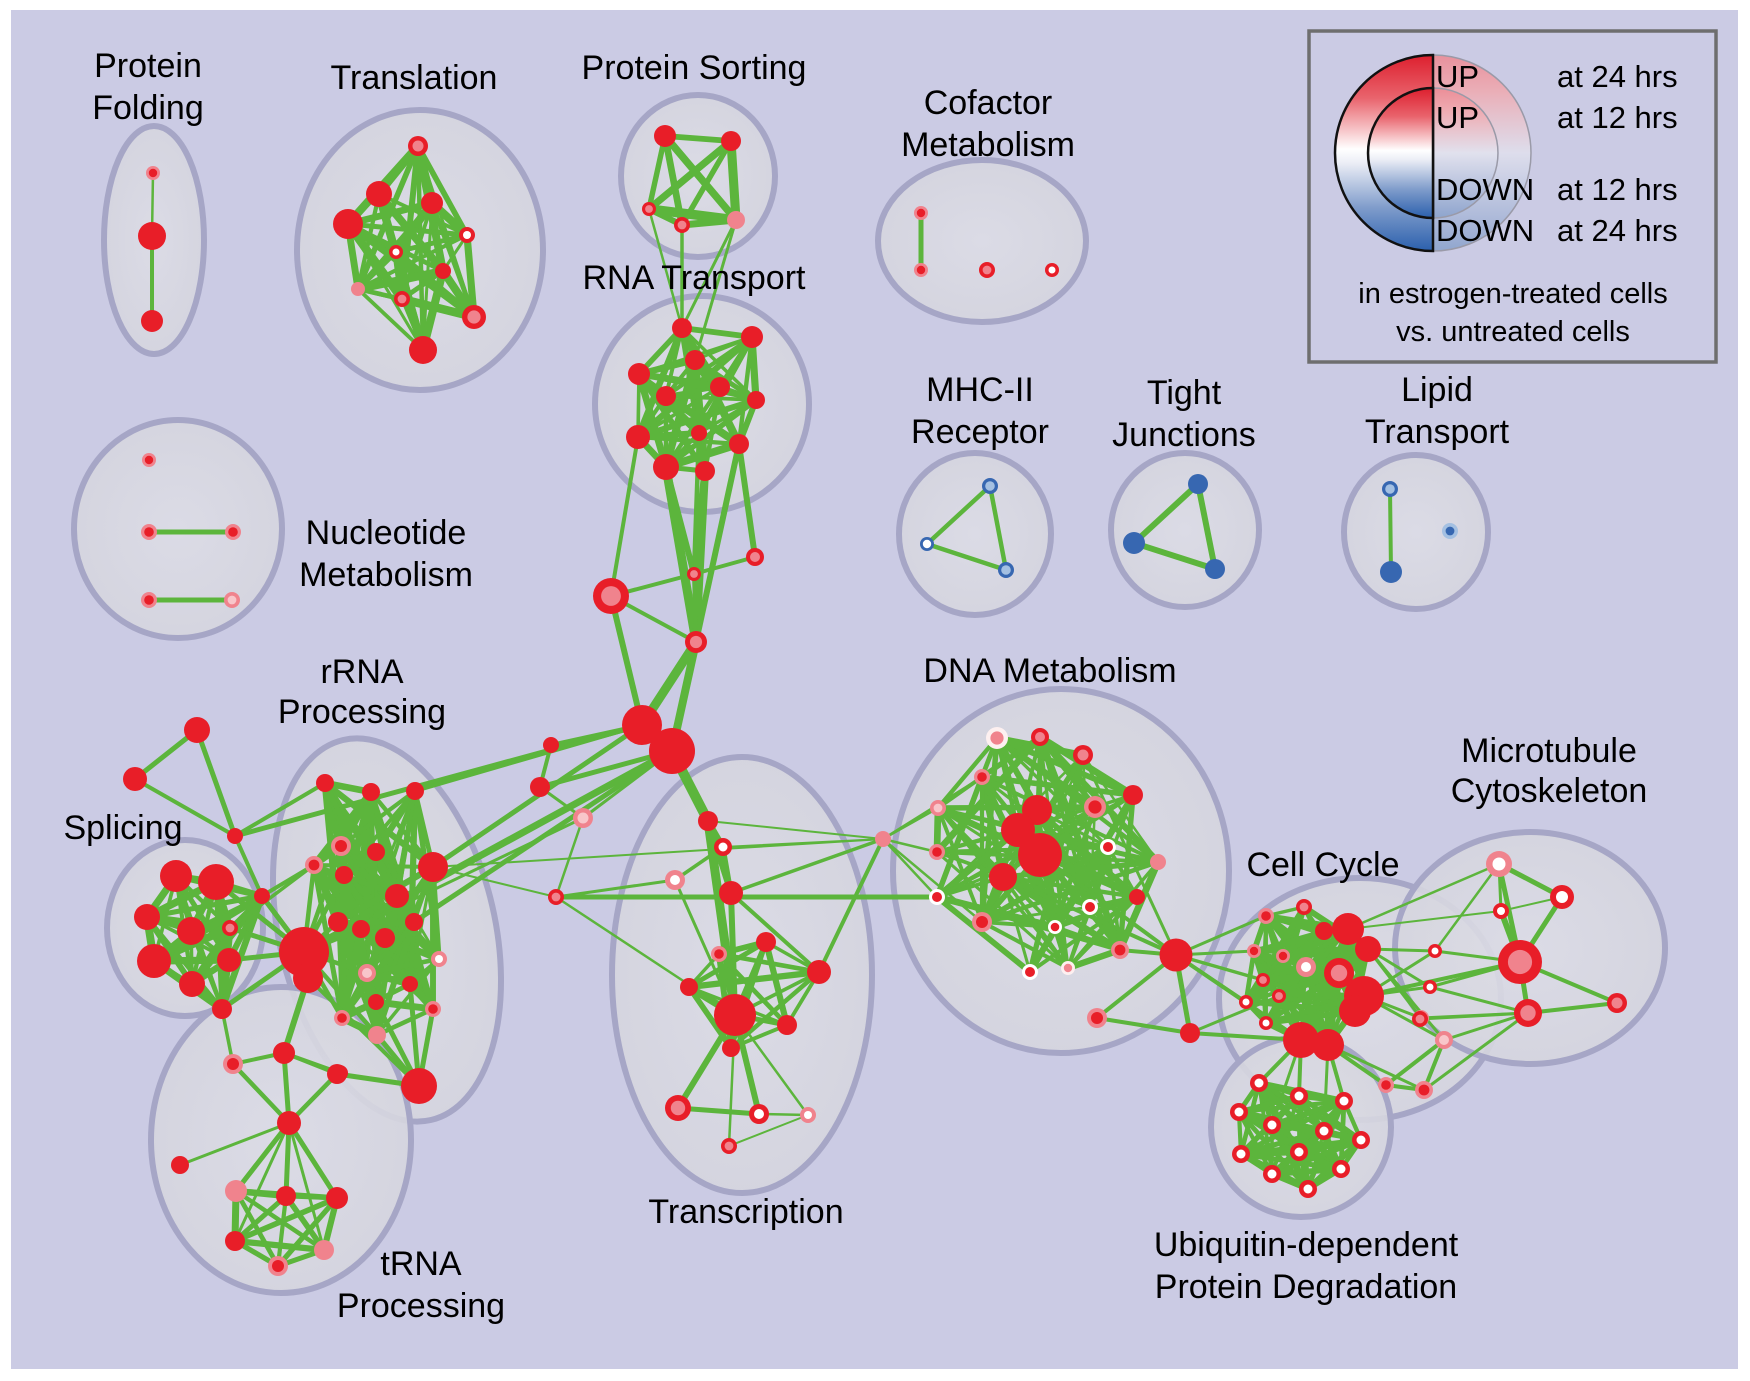  Describe the element at coordinates (122, 828) in the screenshot. I see `svg-text: Splicing` at that location.